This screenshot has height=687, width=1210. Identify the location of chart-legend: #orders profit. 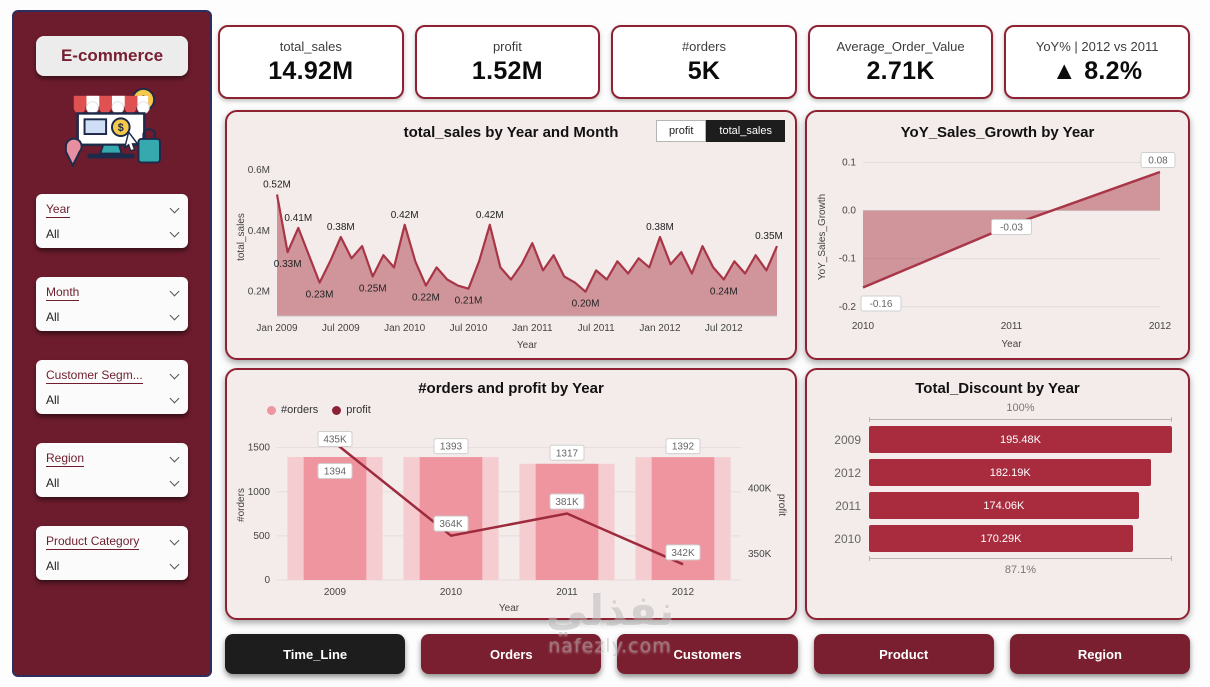
(528, 410).